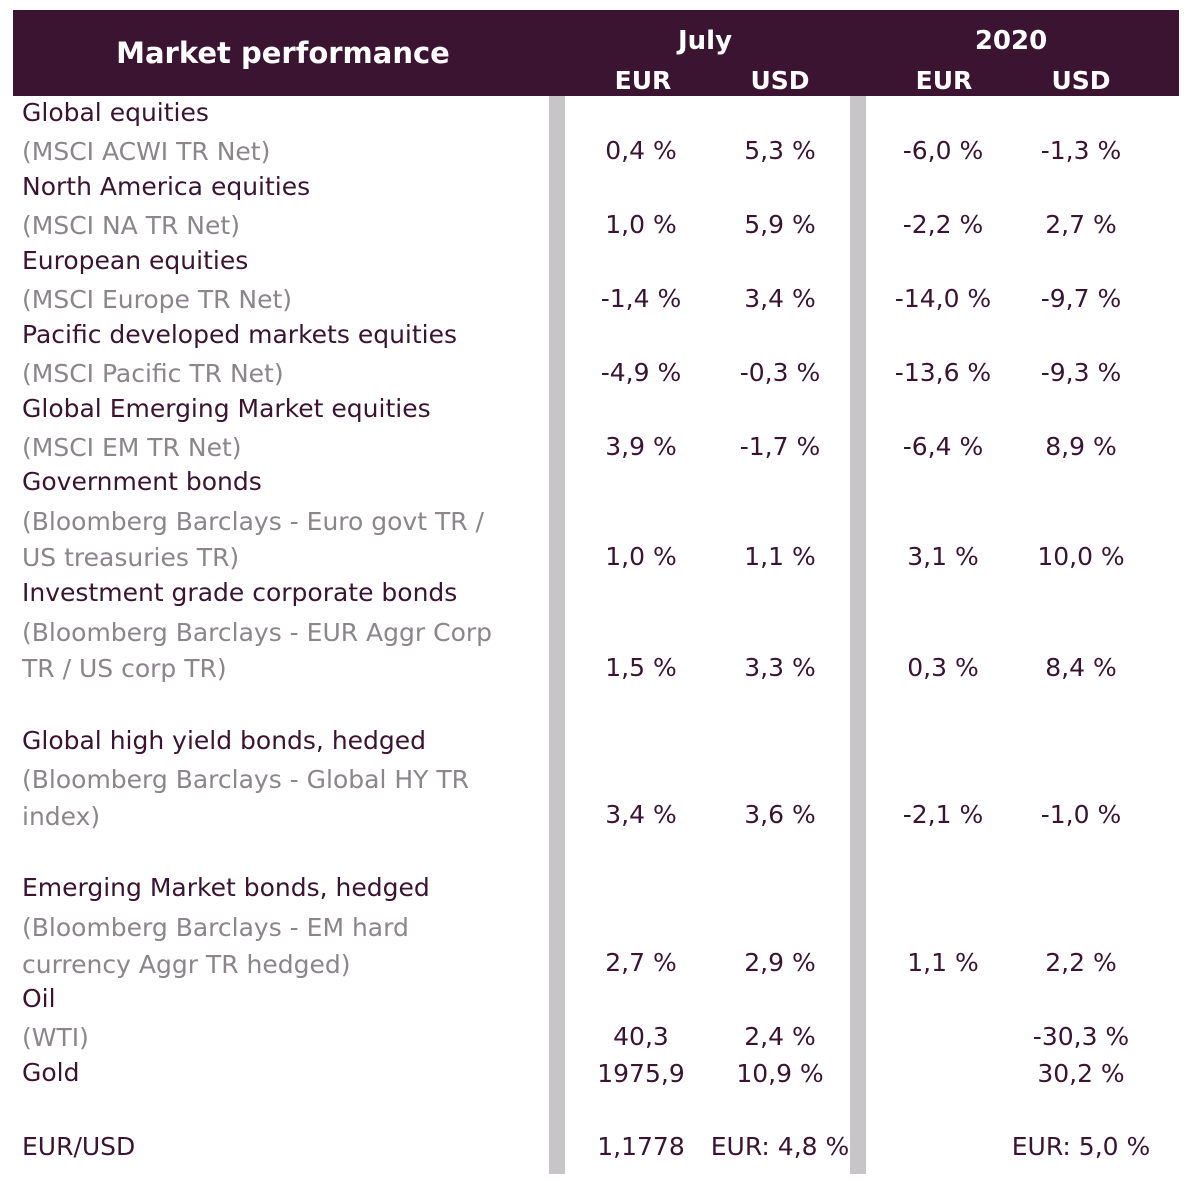 This screenshot has height=1182, width=1200. Describe the element at coordinates (643, 80) in the screenshot. I see `col-header-july-eur: EUR` at that location.